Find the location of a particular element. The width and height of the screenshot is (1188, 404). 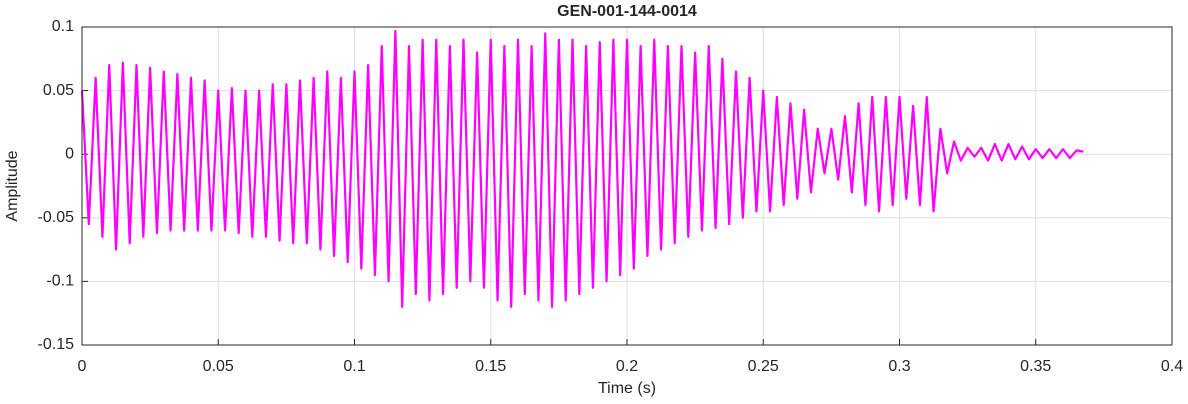

x-tick-label: 0.15 is located at coordinates (490, 366).